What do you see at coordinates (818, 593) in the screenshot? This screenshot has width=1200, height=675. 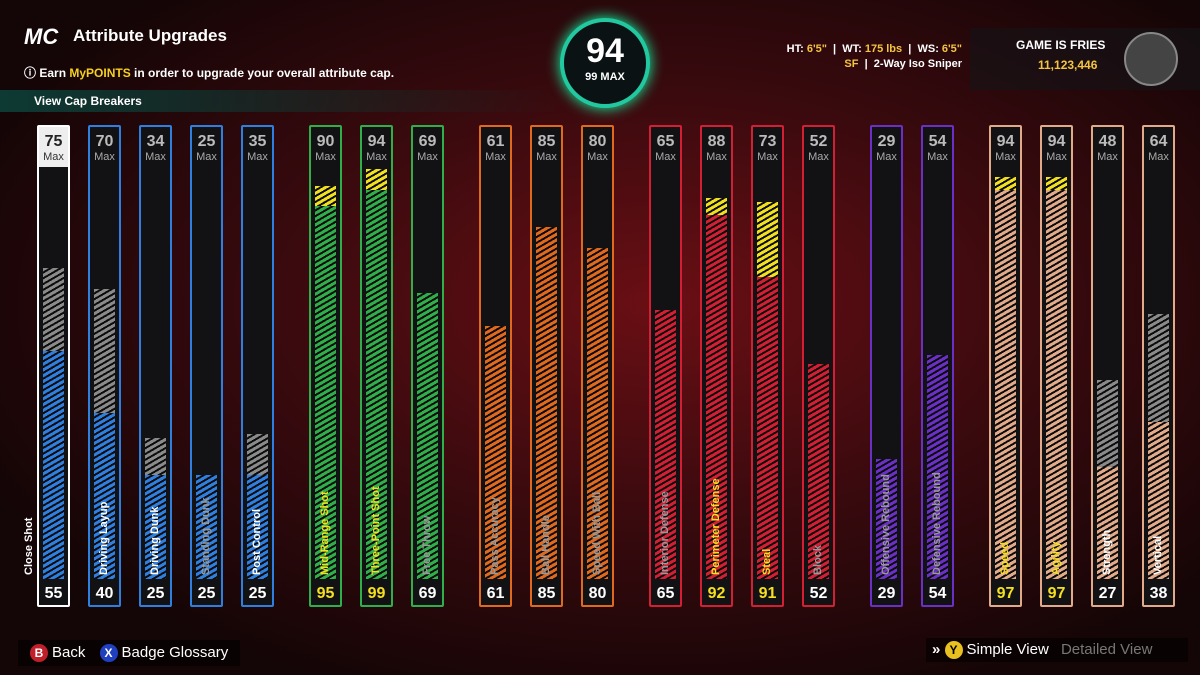 I see `current-value: 52` at bounding box center [818, 593].